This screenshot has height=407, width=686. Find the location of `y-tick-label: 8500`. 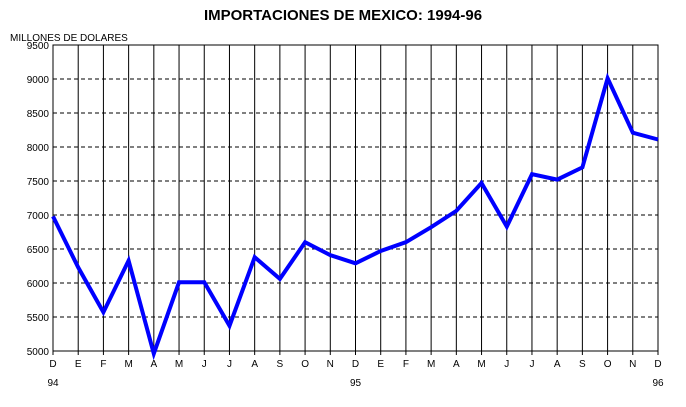

y-tick-label: 8500 is located at coordinates (38, 114).